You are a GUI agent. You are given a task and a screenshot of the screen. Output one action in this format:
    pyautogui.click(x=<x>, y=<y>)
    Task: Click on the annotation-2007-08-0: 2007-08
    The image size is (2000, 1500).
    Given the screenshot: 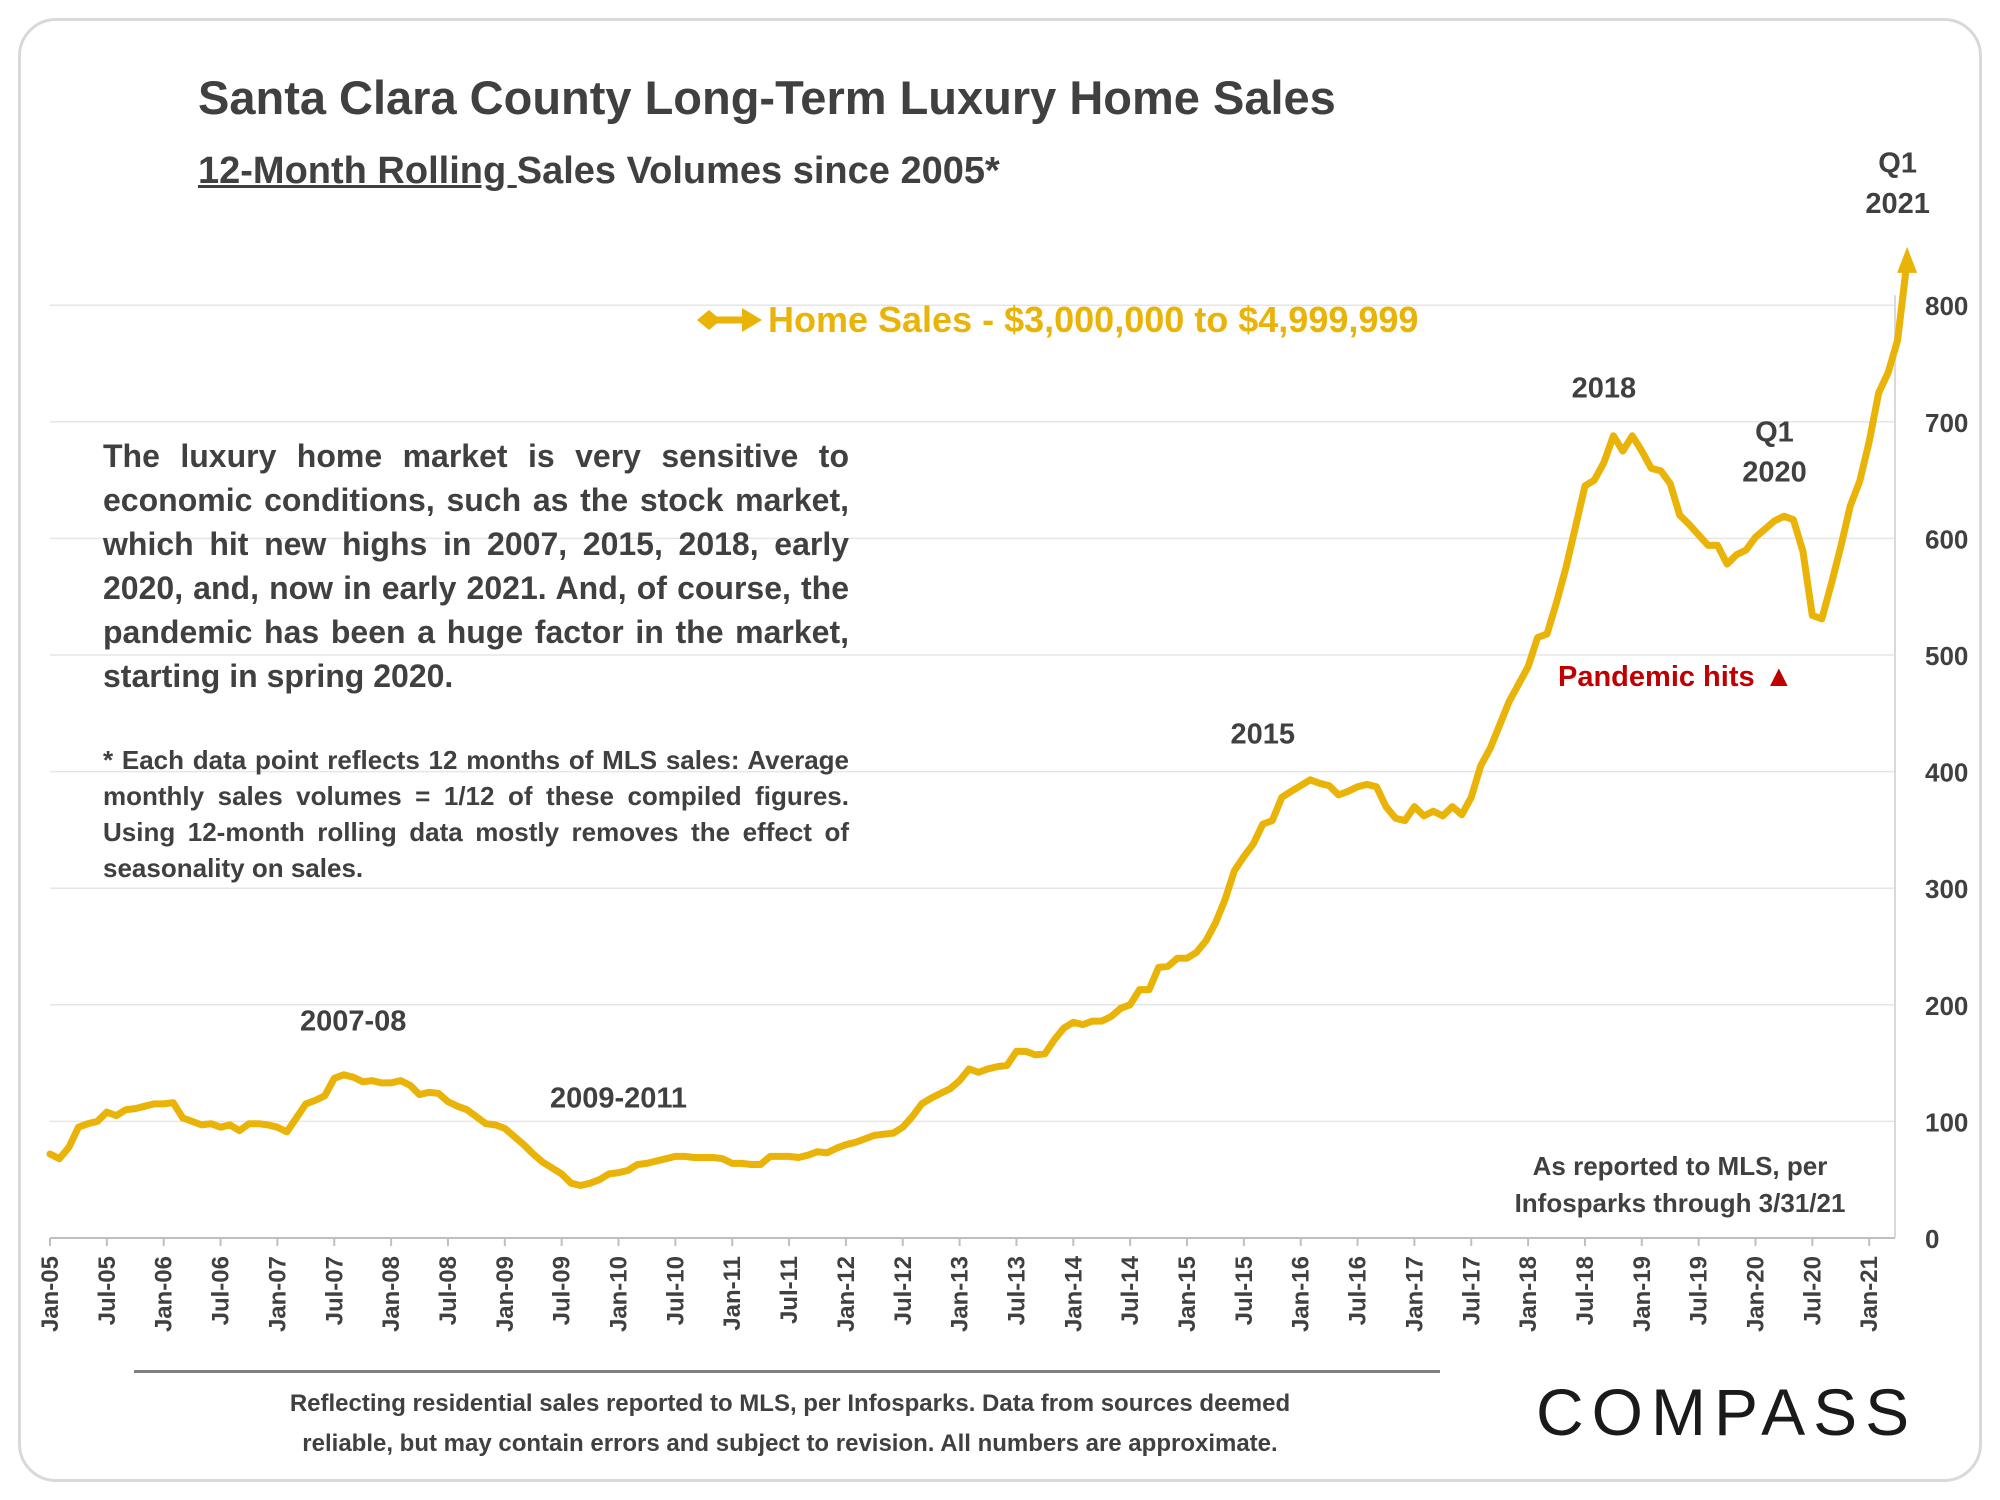 What is the action you would take?
    pyautogui.click(x=353, y=1021)
    